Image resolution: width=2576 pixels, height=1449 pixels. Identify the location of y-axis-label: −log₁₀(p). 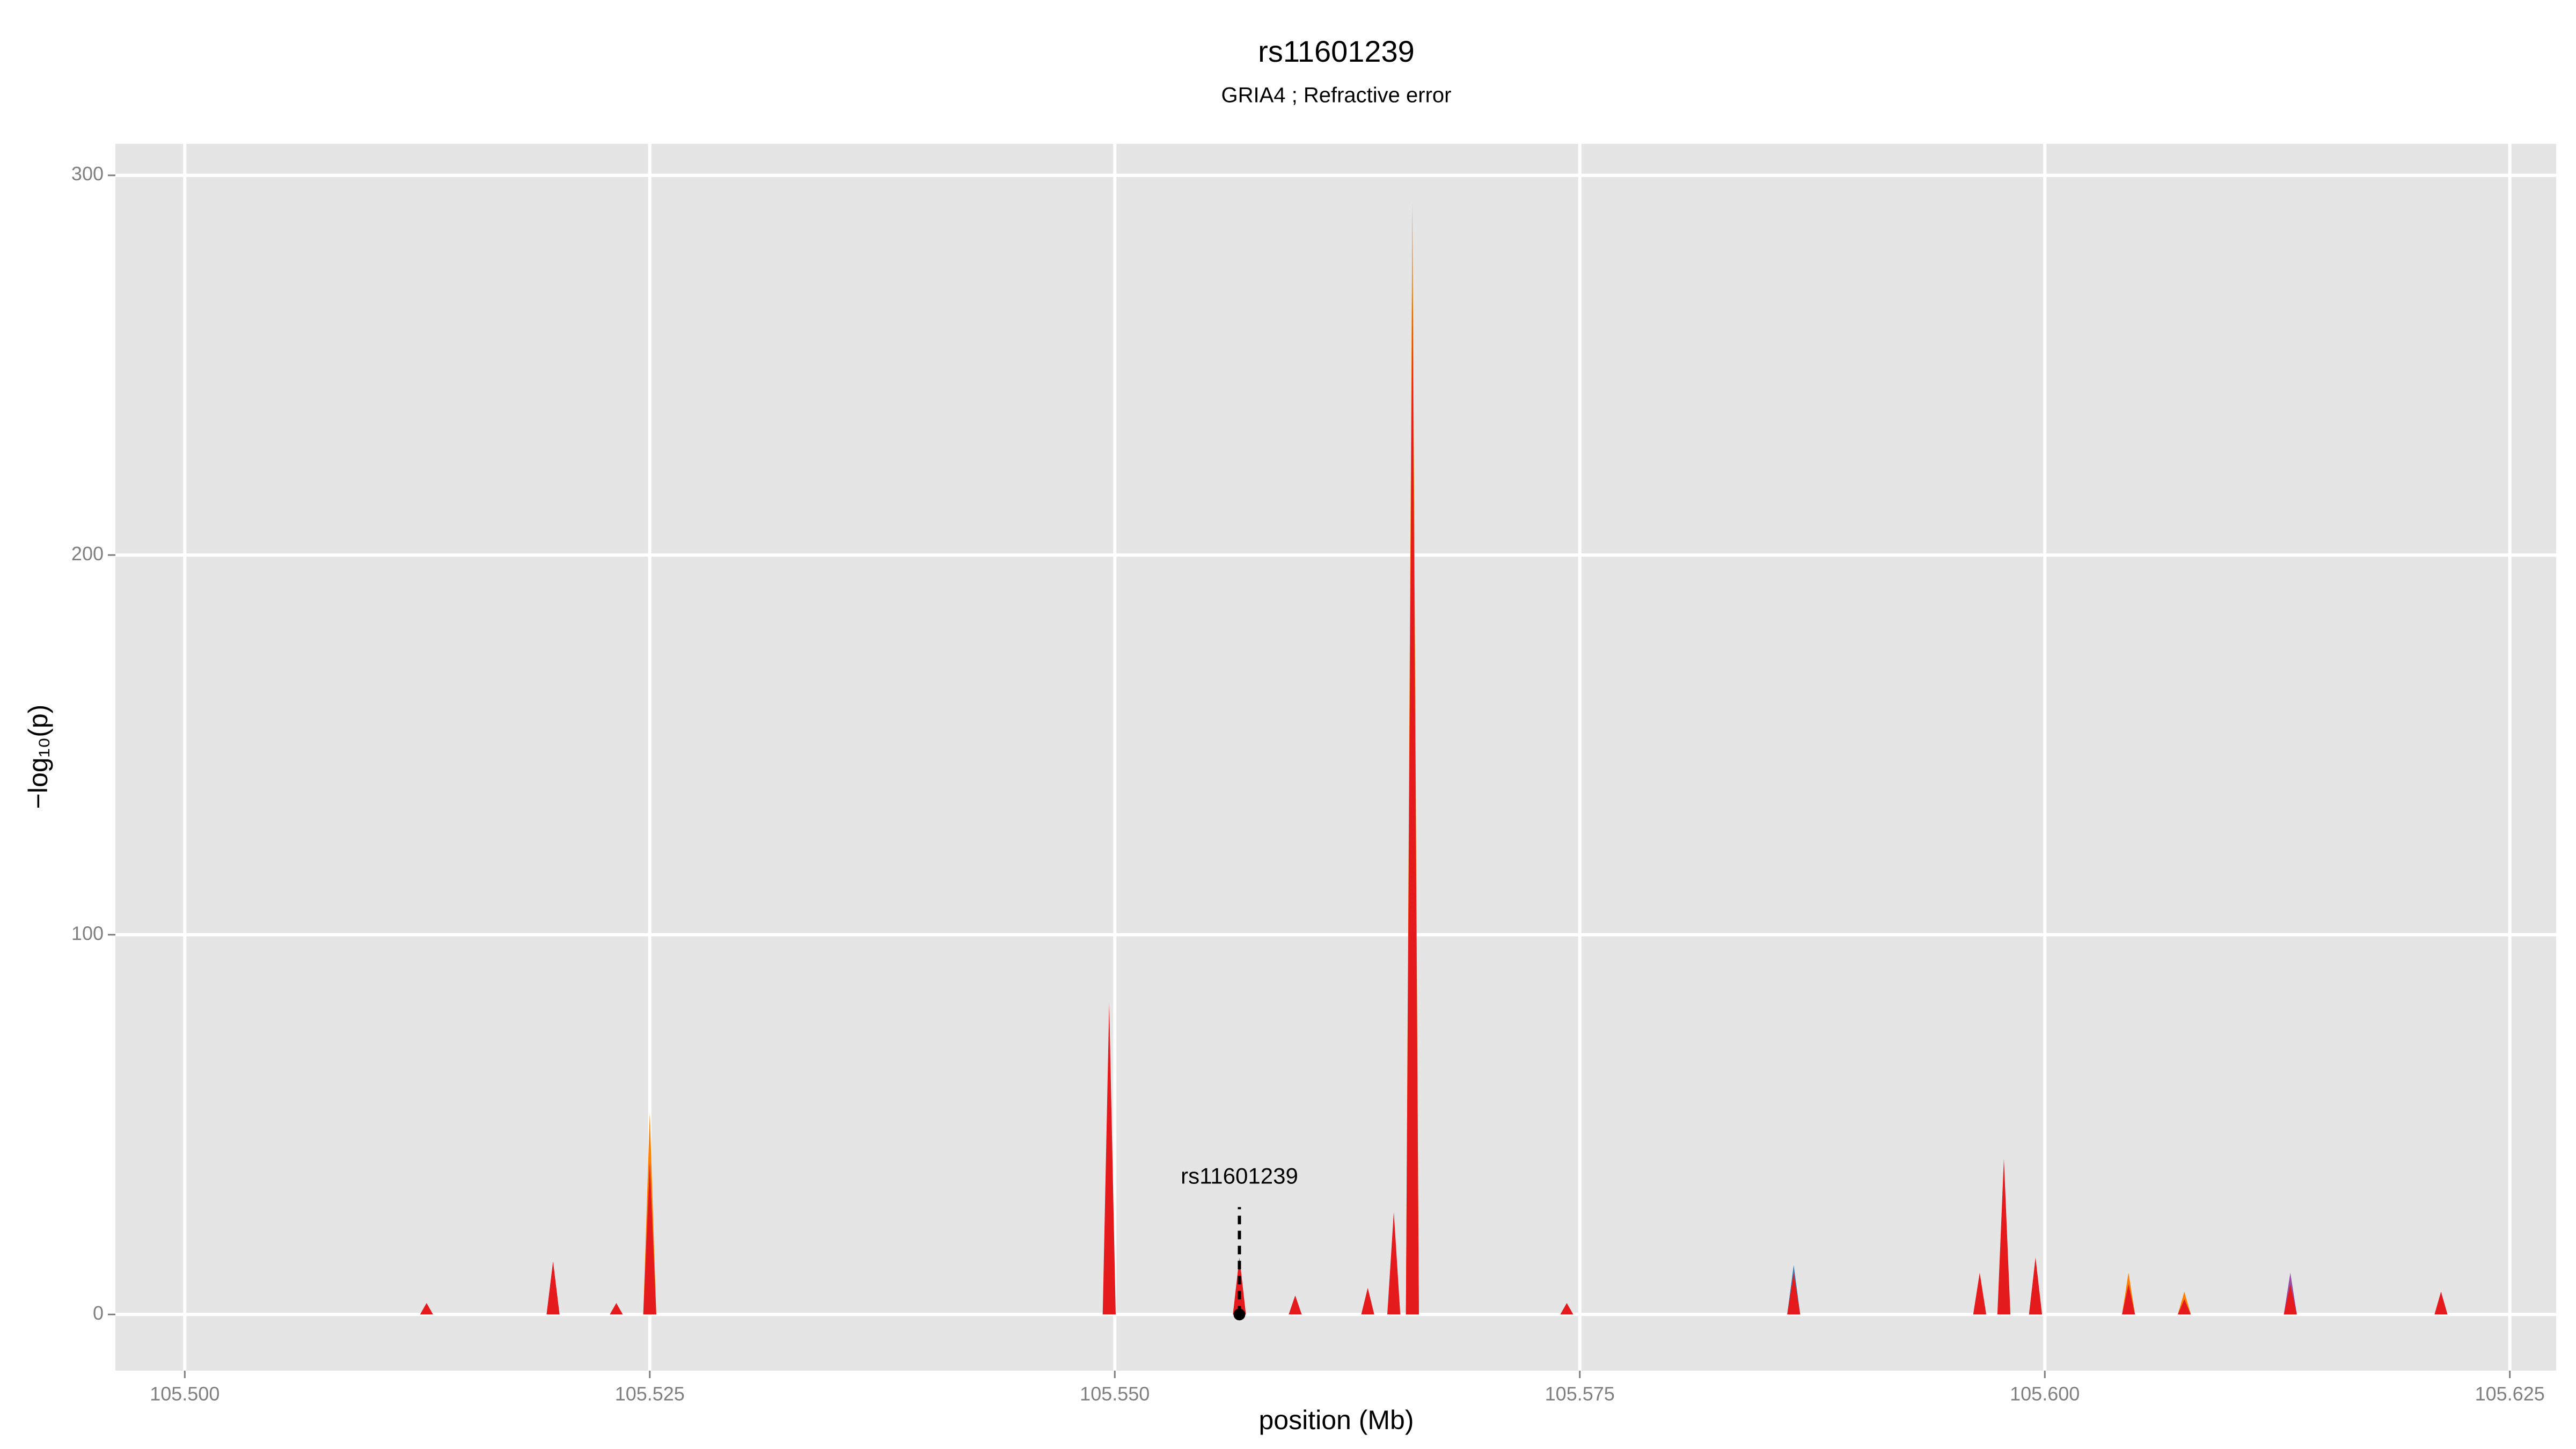
(38, 757).